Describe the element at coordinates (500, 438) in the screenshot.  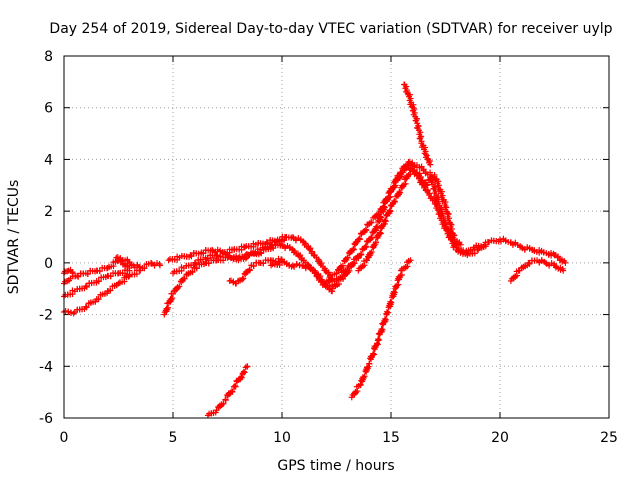
I see `x-tick-label: 20` at that location.